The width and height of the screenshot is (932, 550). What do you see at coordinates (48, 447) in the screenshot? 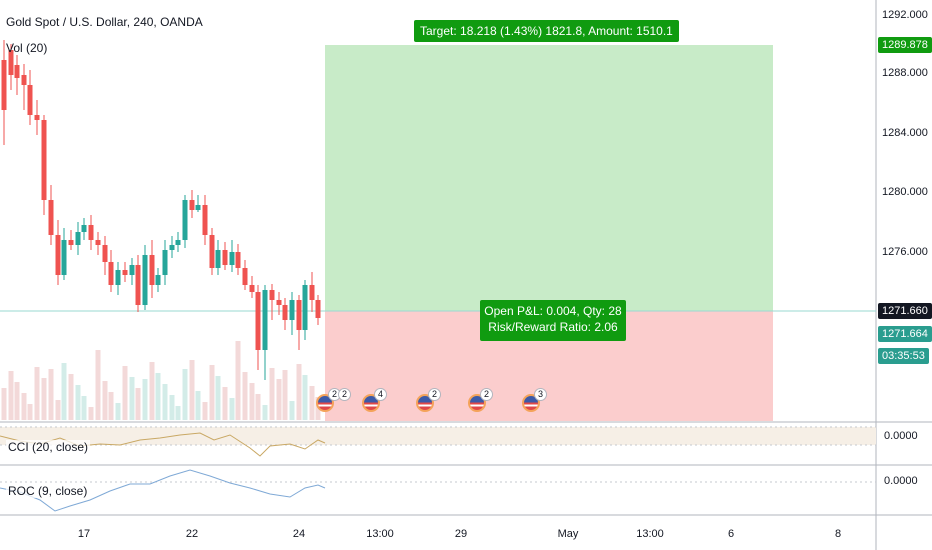
I see `cci-legend: CCI (20, close)` at bounding box center [48, 447].